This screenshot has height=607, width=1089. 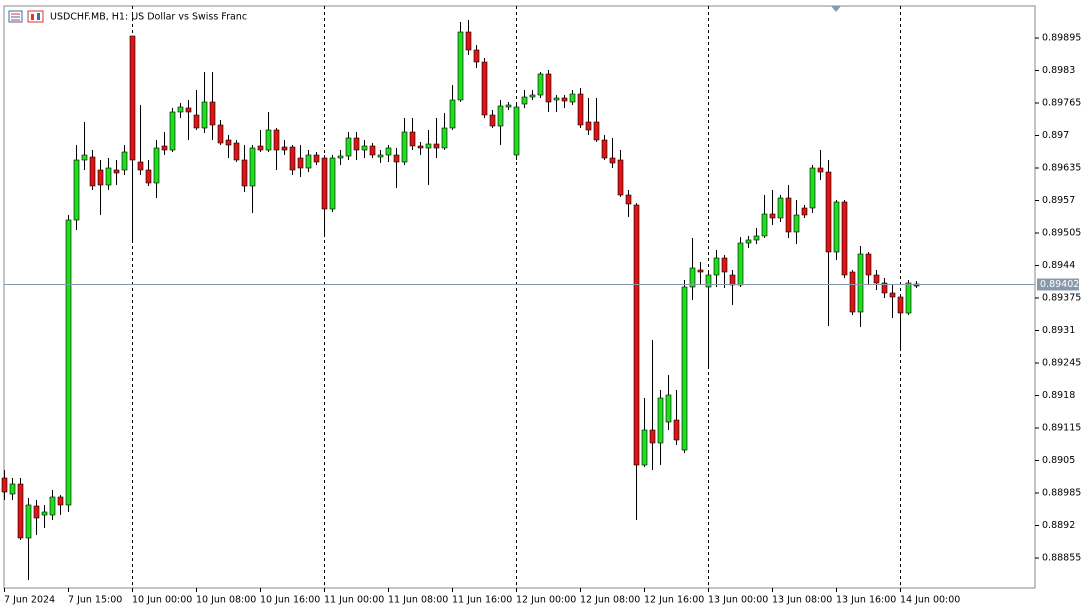 What do you see at coordinates (95, 600) in the screenshot?
I see `x-tick-label: 7 Jun 15:00` at bounding box center [95, 600].